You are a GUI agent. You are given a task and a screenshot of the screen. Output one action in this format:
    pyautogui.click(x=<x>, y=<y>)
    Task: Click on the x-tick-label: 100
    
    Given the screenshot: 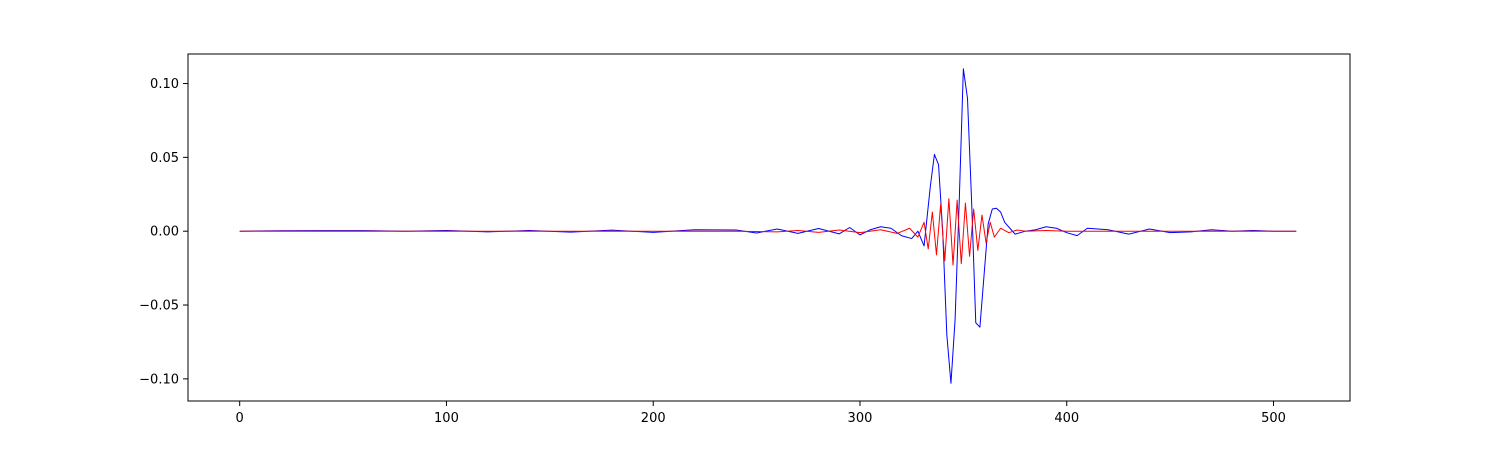 What is the action you would take?
    pyautogui.click(x=446, y=418)
    